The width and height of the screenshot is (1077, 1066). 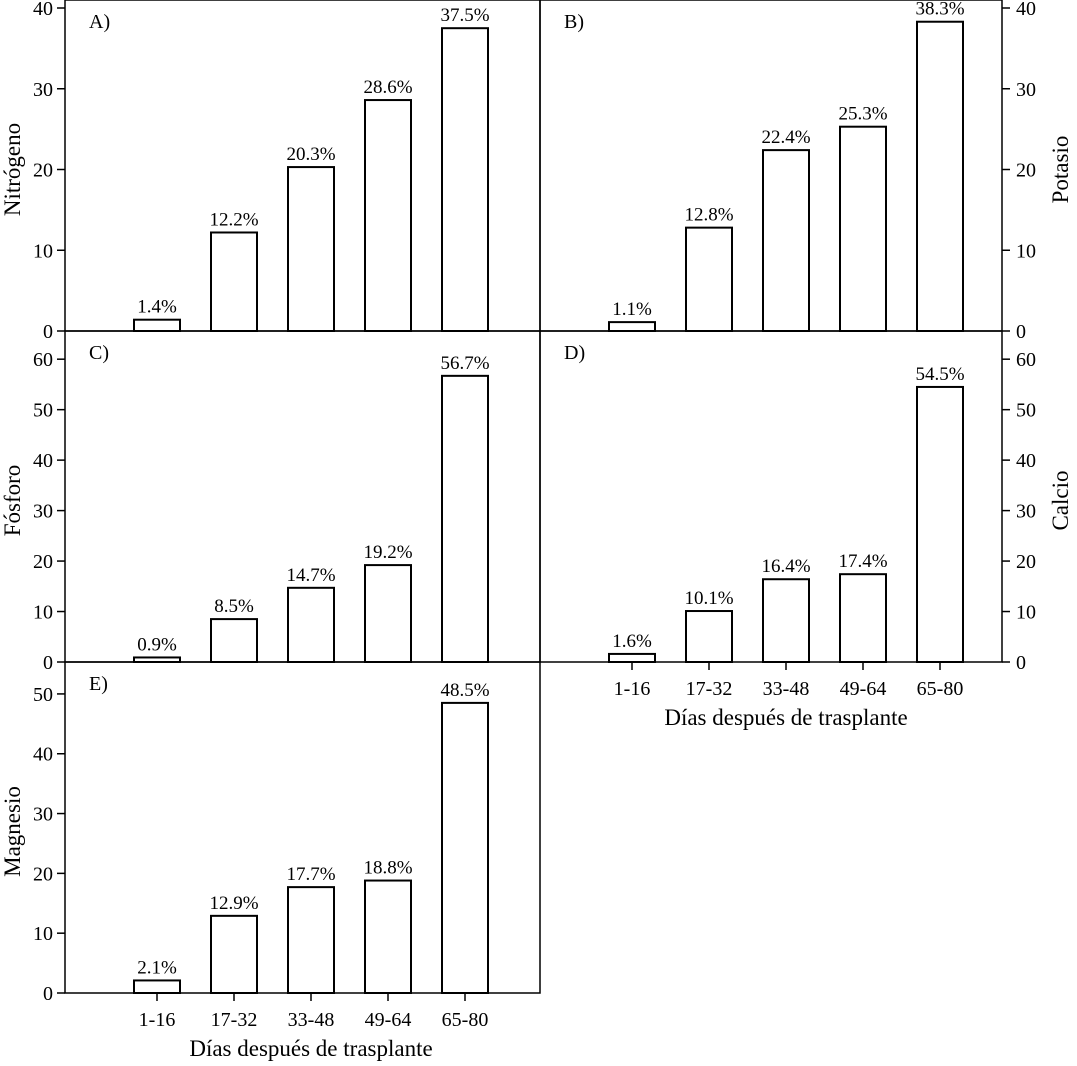 What do you see at coordinates (387, 87) in the screenshot?
I see `data-label: 28.6%` at bounding box center [387, 87].